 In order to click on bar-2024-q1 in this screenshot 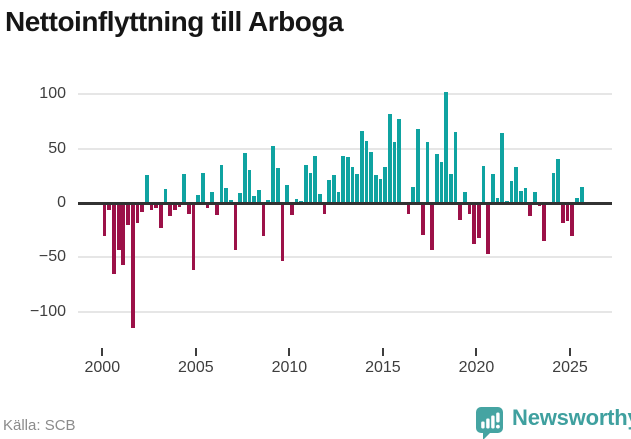, I will do `click(553, 187)`.